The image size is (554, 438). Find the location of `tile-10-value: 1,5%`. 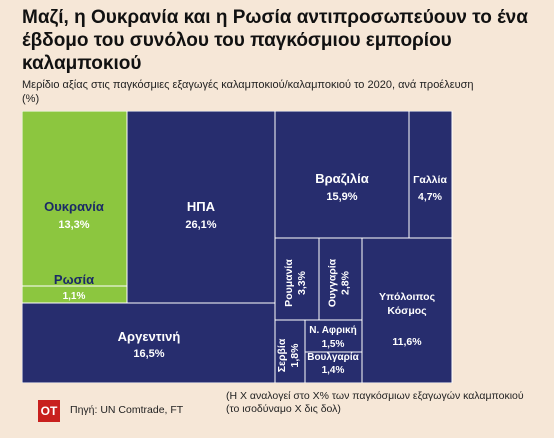

tile-10-value: 1,5% is located at coordinates (333, 344).